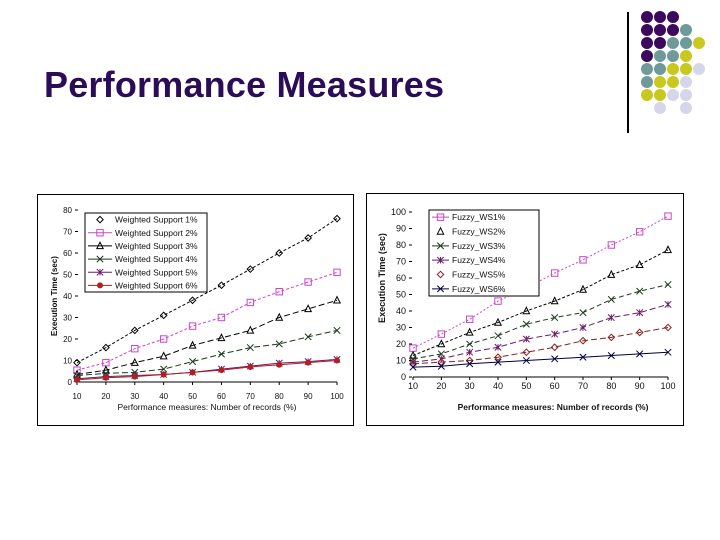  Describe the element at coordinates (244, 84) in the screenshot. I see `slide-title: Performance Measures` at that location.